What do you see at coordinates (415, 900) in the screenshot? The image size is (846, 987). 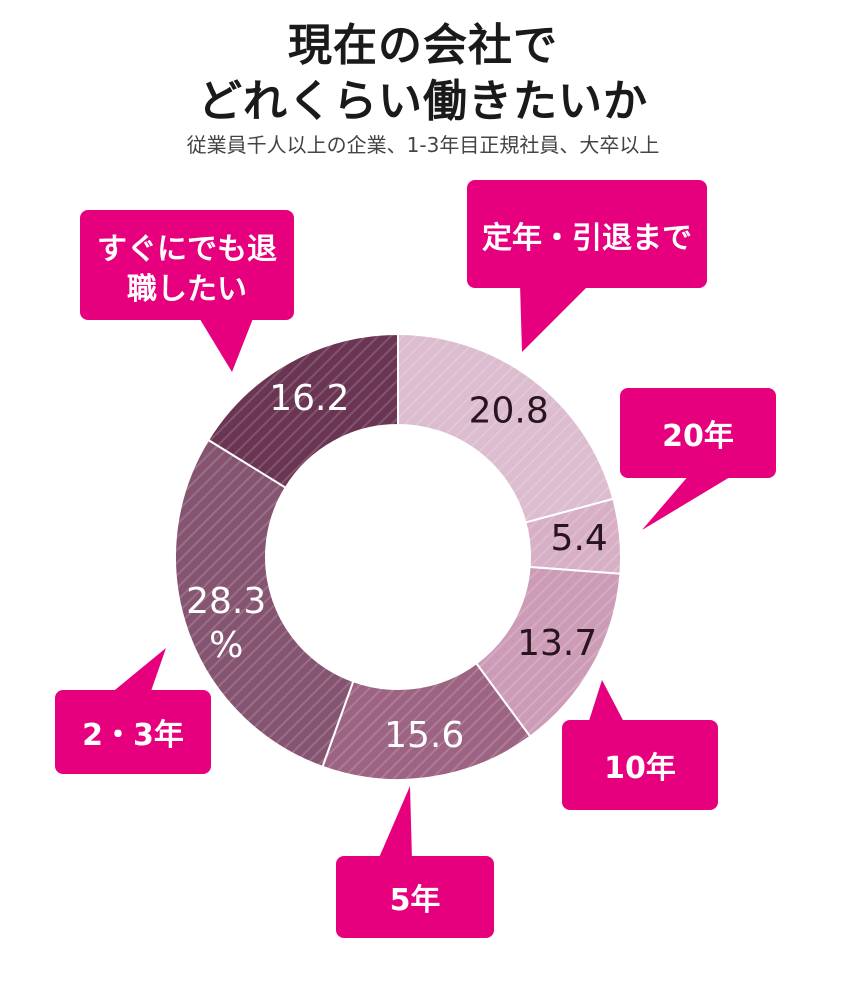 I see `callout-category-label: 5年` at bounding box center [415, 900].